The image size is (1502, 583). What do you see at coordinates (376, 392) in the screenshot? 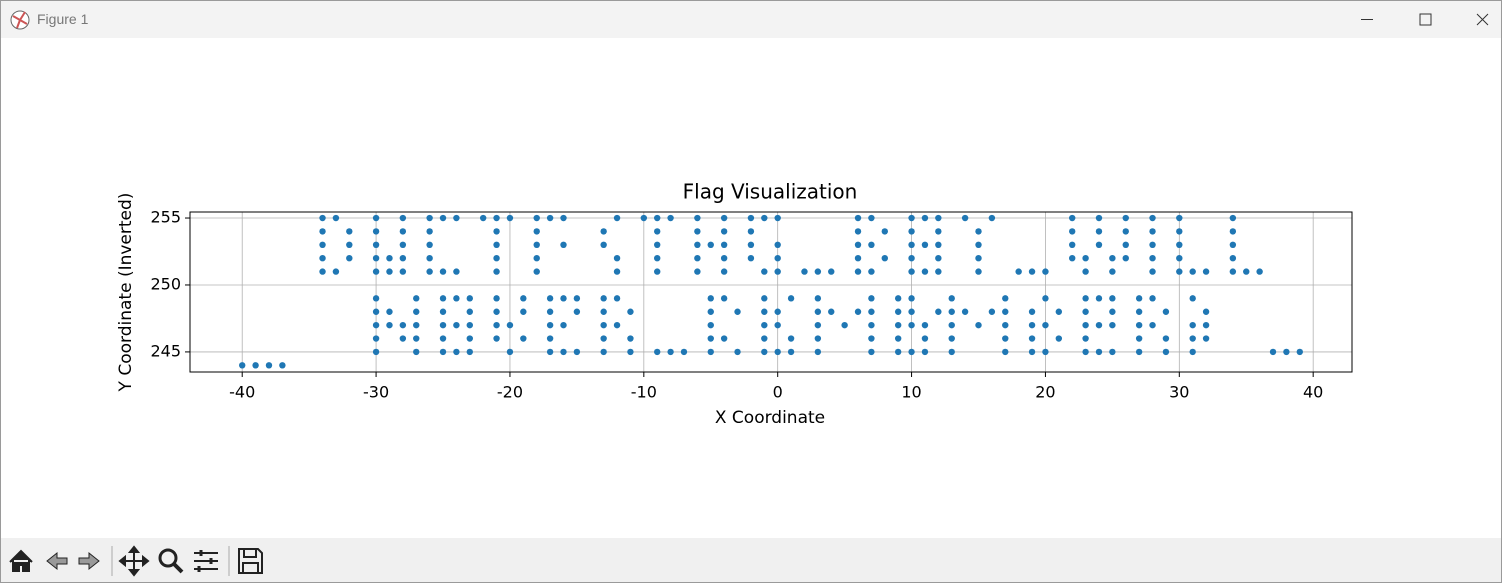
I see `x-tick-label: -30` at bounding box center [376, 392].